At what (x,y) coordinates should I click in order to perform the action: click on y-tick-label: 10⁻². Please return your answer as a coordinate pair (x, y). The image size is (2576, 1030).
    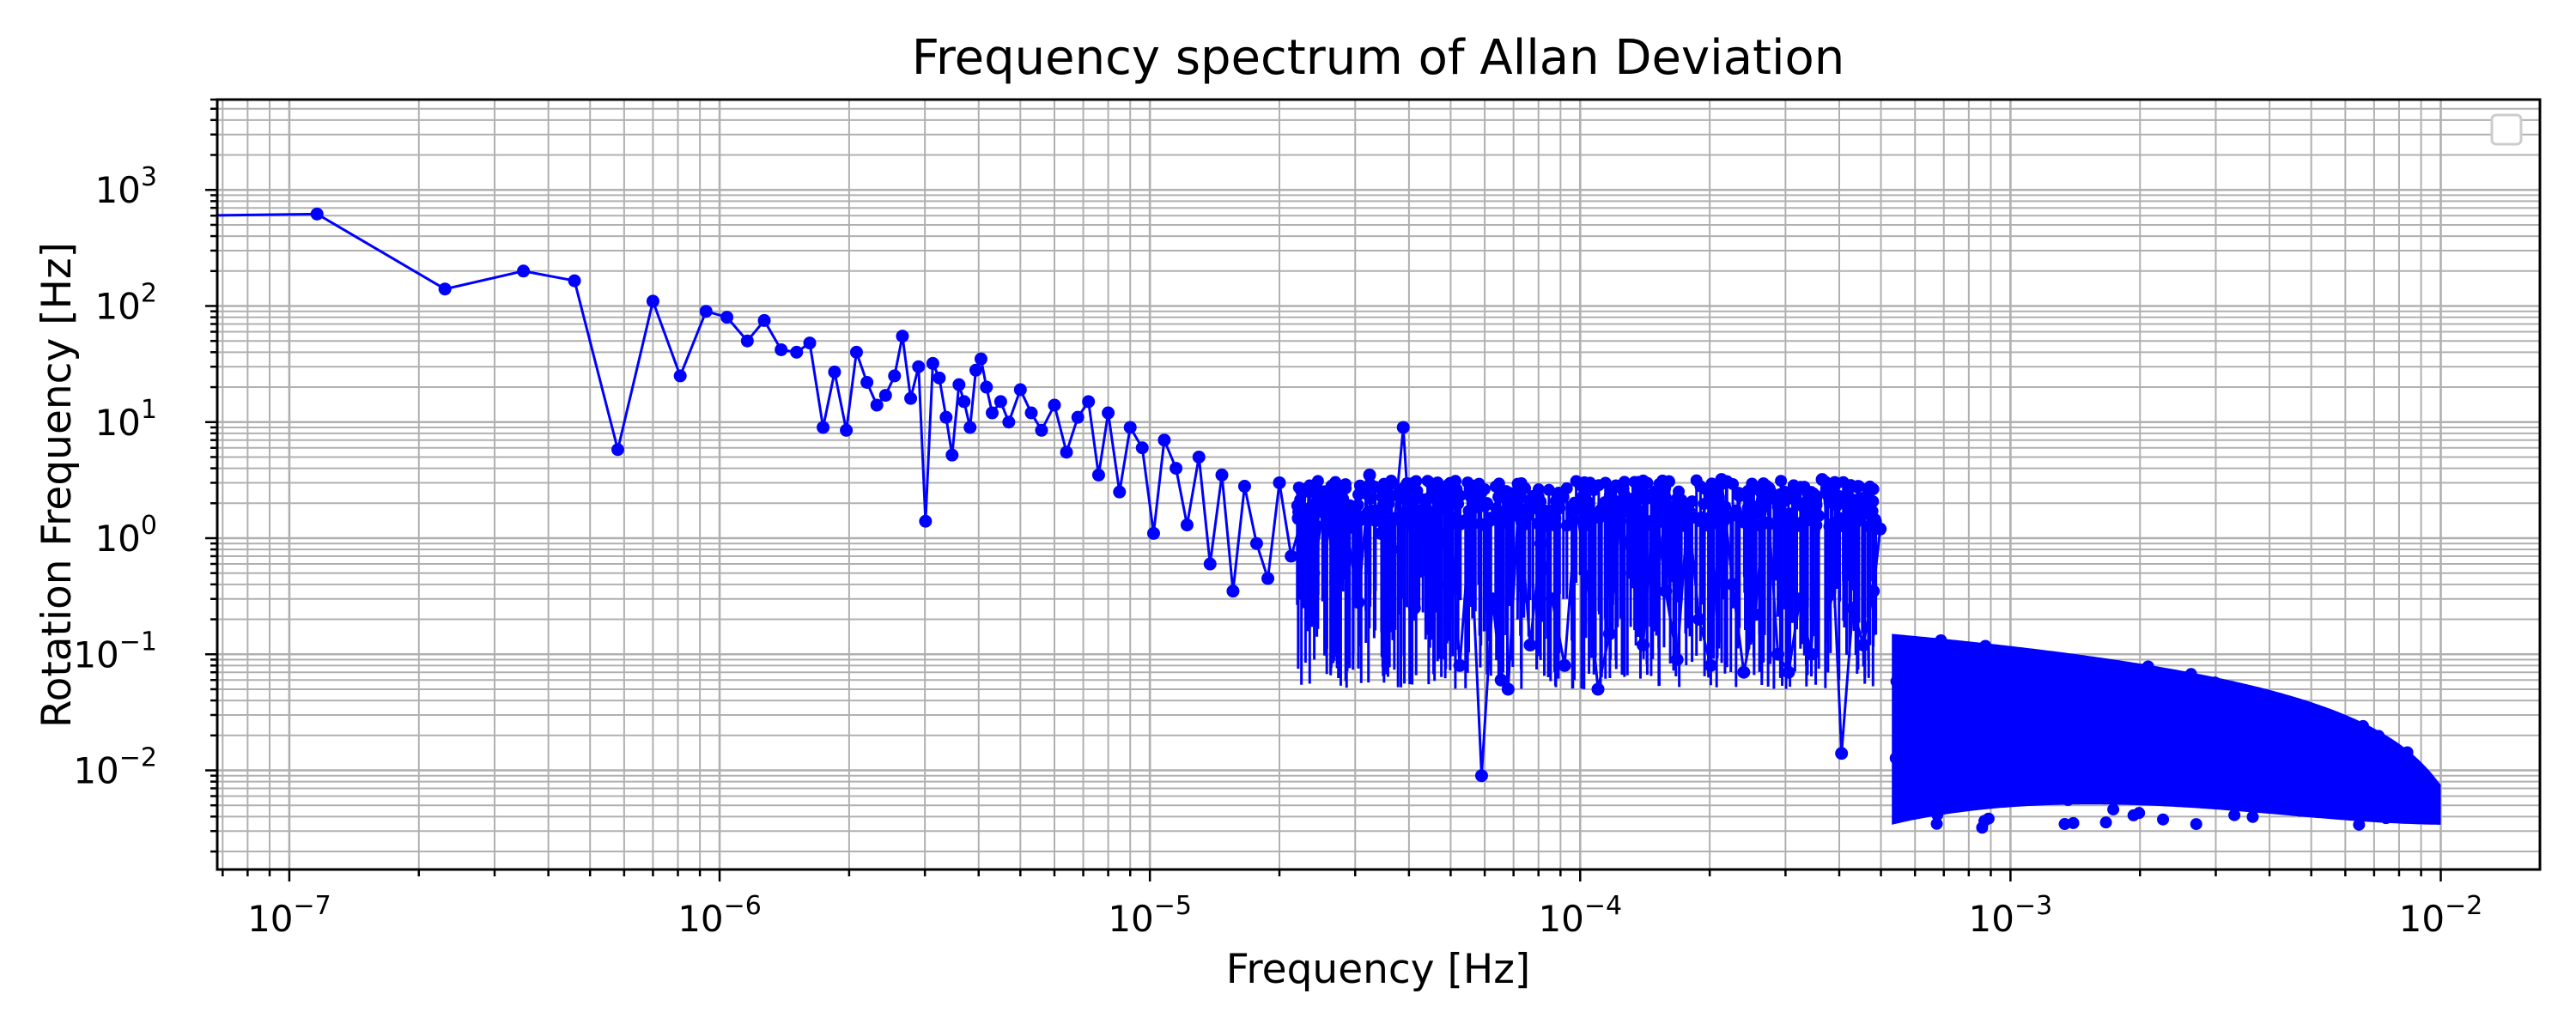
    Looking at the image, I should click on (115, 767).